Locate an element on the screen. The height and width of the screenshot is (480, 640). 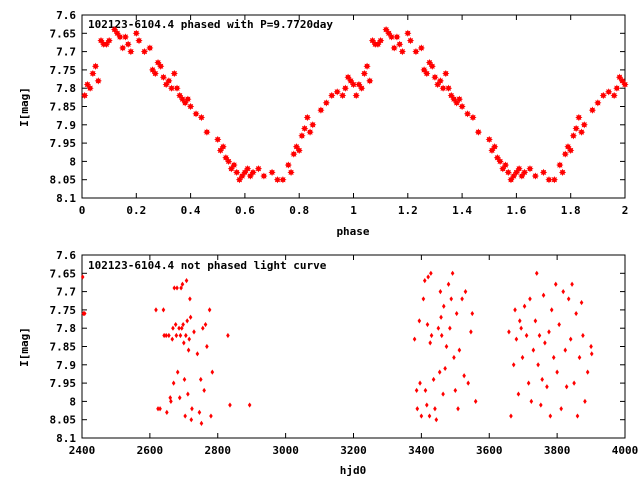
x-tick-label: 3400 is located at coordinates (421, 450).